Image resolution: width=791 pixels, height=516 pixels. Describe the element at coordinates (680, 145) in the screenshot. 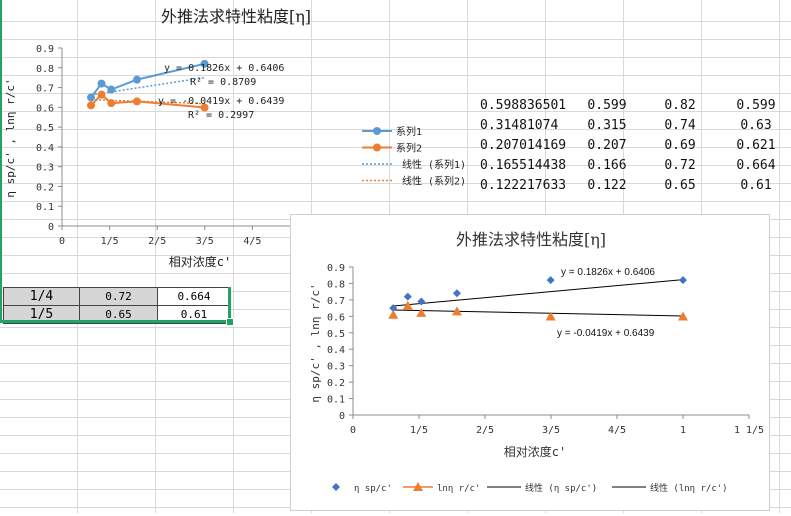

I see `sheet-cell: 0.69` at that location.